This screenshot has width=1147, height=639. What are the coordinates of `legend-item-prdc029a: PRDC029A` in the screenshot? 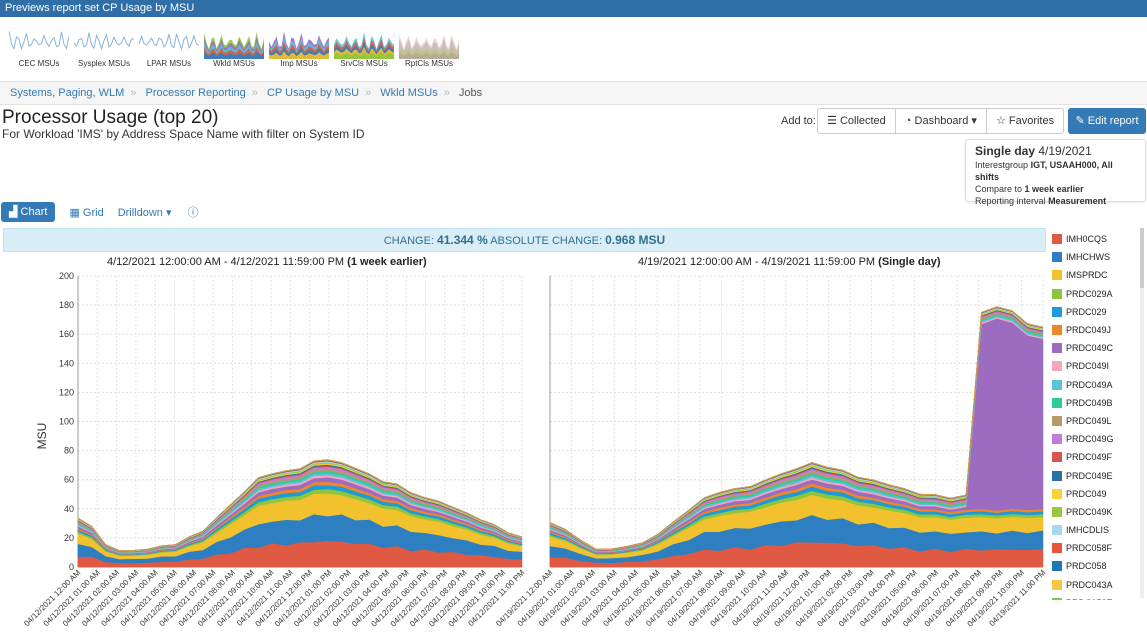 It's located at (1096, 294).